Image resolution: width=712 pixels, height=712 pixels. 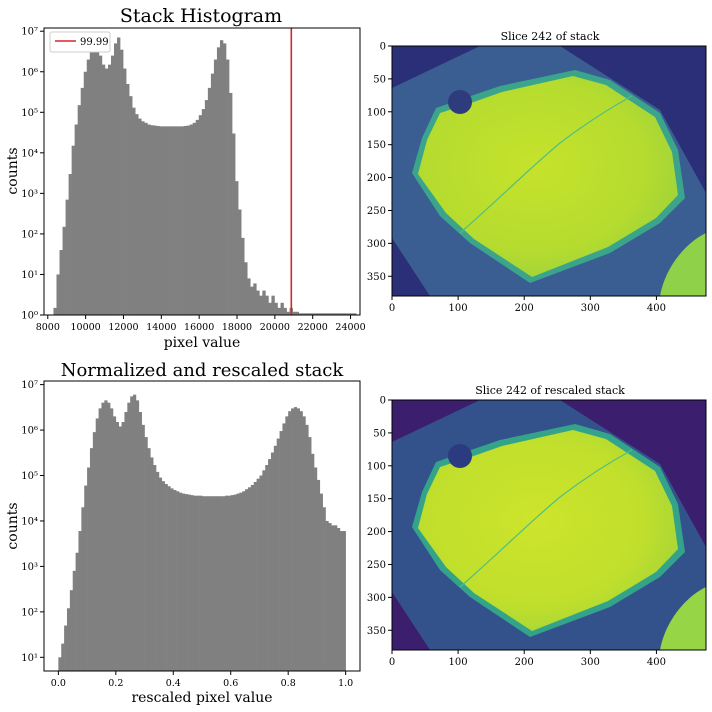 I want to click on y-tick-label: 300, so click(x=376, y=244).